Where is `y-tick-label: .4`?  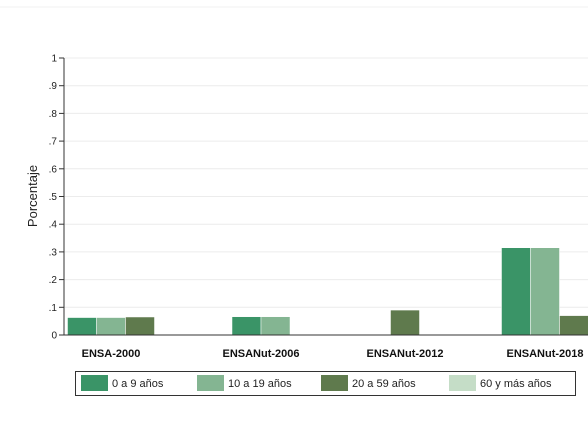
y-tick-label: .4 is located at coordinates (53, 225).